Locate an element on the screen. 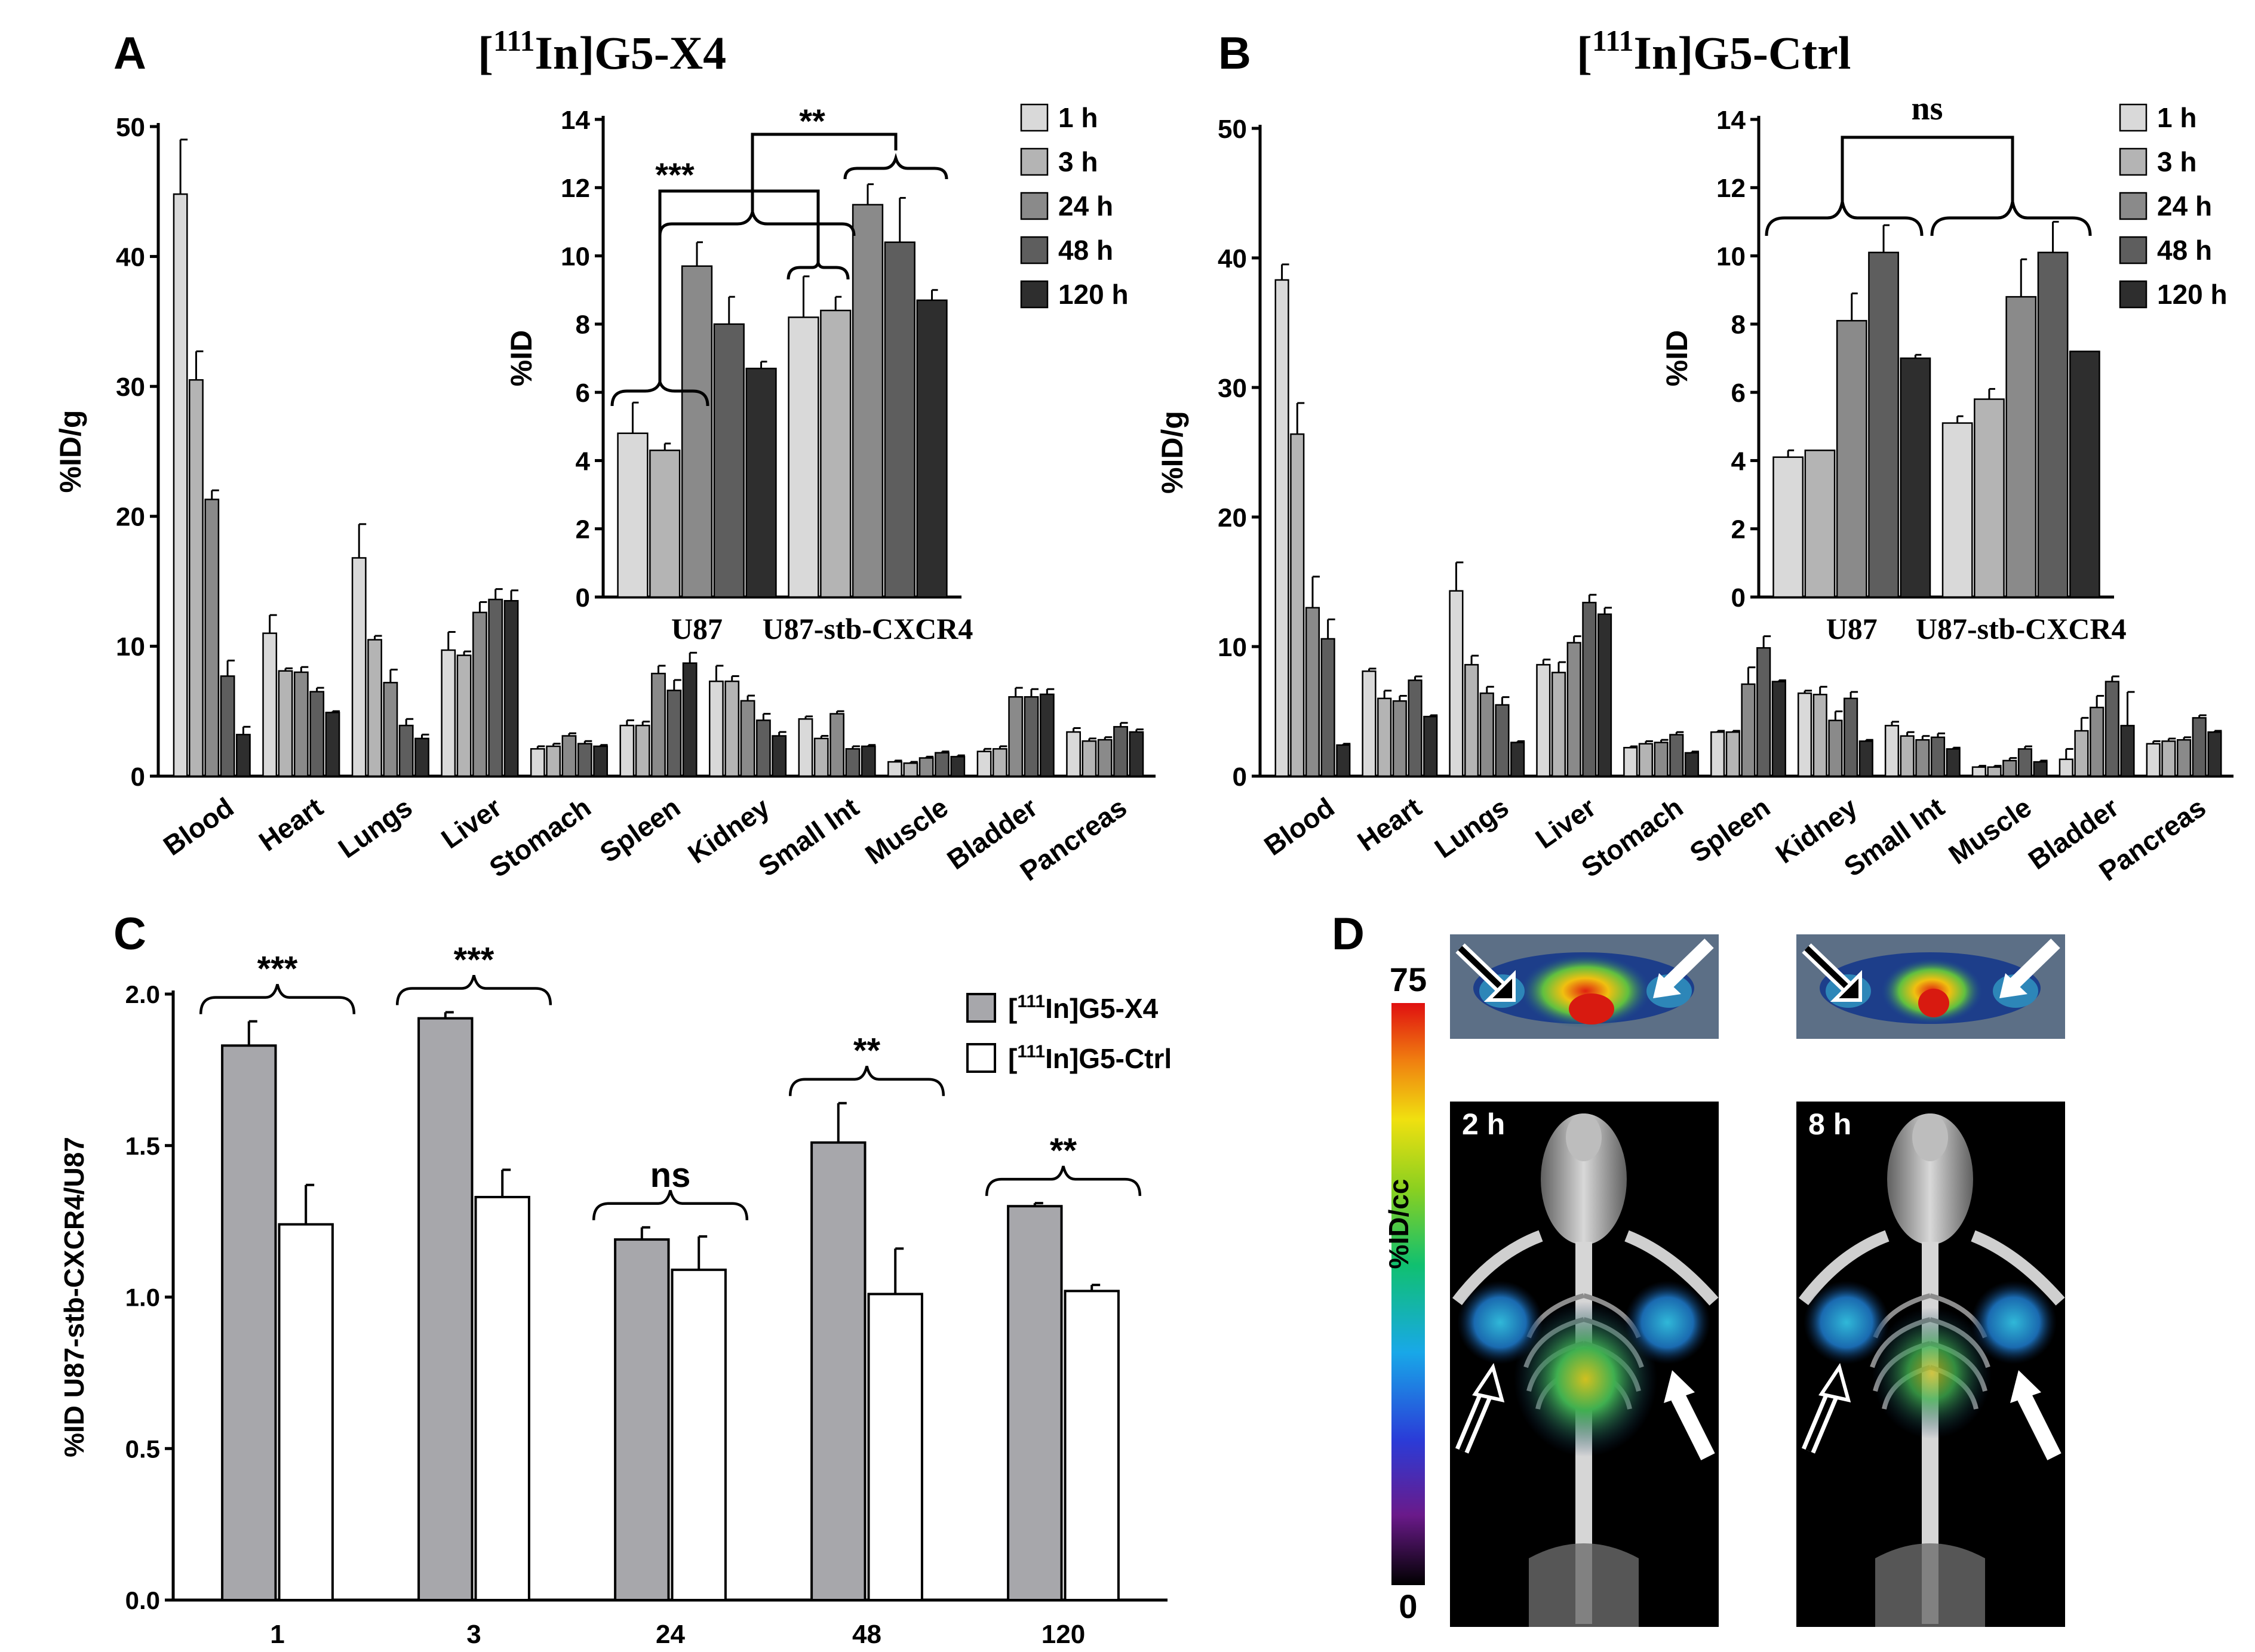 The image size is (2255, 1652). A_inset-legend-label: 120 h is located at coordinates (1093, 294).